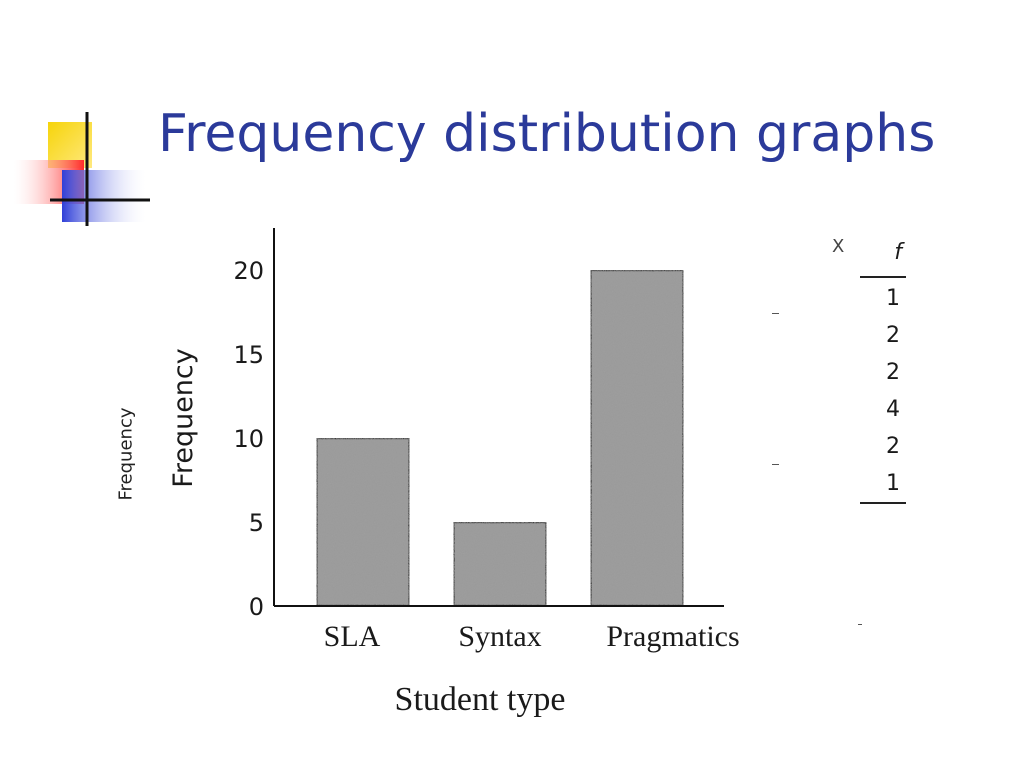 The width and height of the screenshot is (1024, 768). What do you see at coordinates (363, 522) in the screenshot?
I see `bar-sla` at bounding box center [363, 522].